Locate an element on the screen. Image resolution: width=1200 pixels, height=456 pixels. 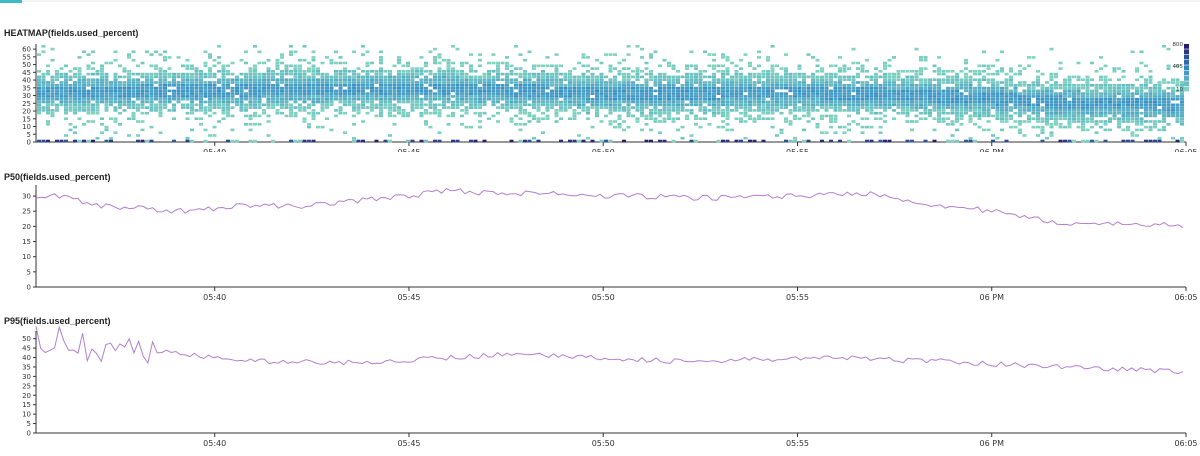
y-tick-label: 0 is located at coordinates (29, 143).